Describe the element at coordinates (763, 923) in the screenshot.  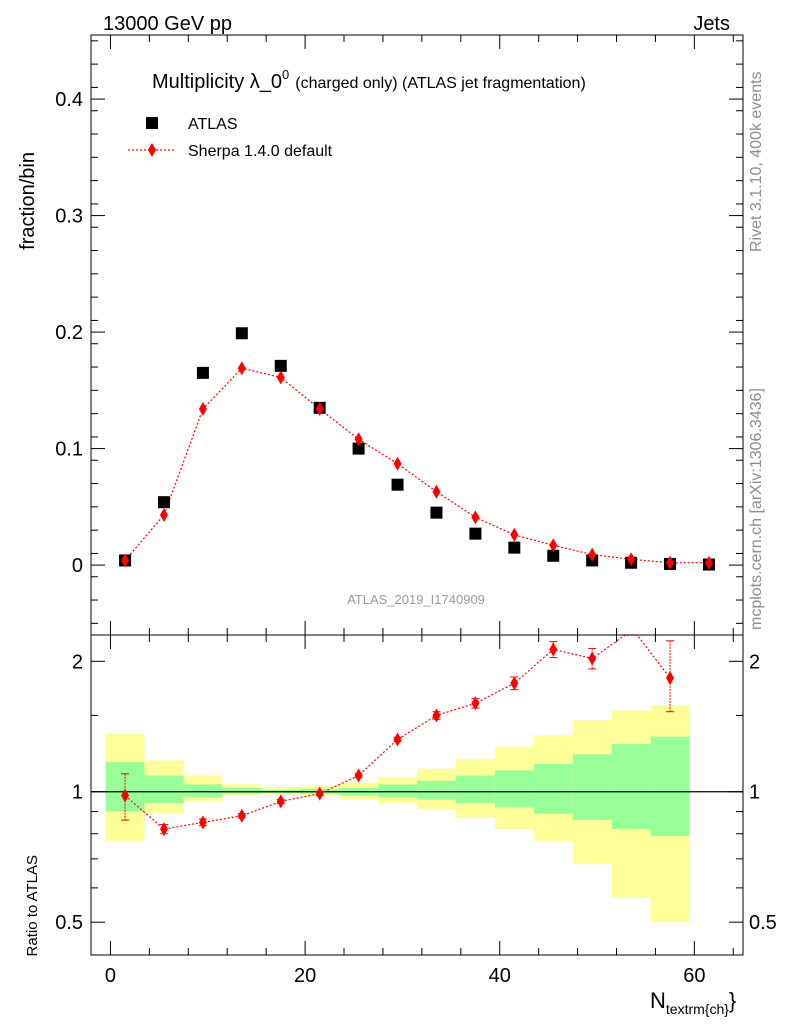
I see `ratio-y-tick-label-right: 0.5` at that location.